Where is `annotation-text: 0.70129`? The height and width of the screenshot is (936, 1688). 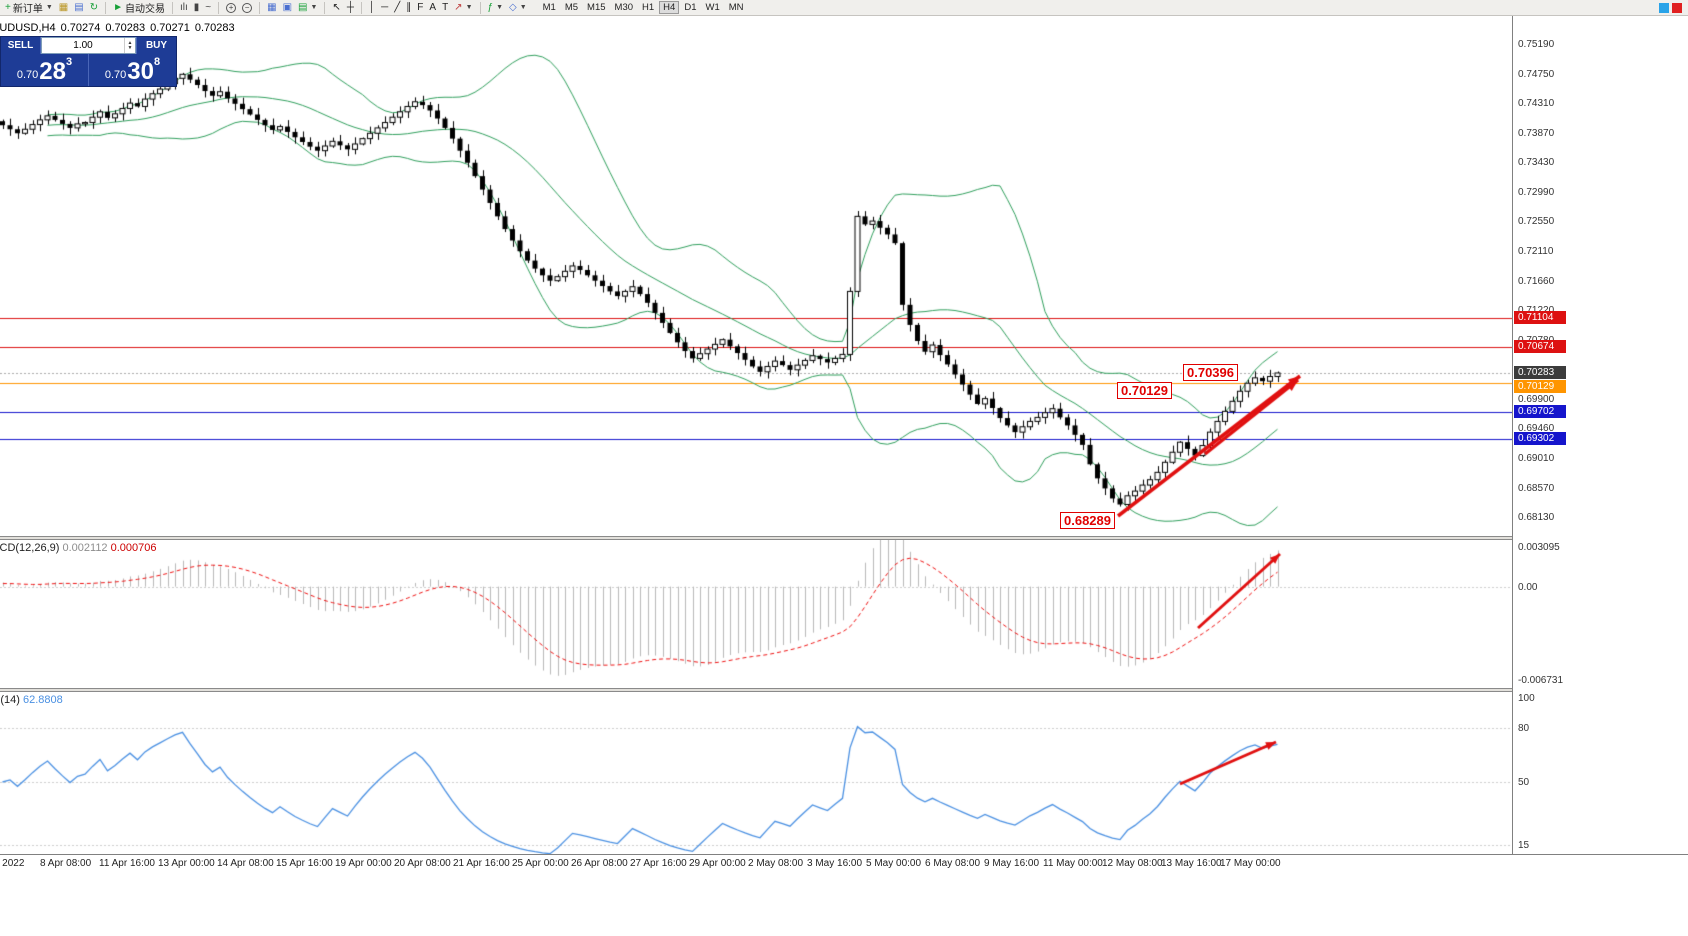
annotation-text: 0.70129 is located at coordinates (1144, 390).